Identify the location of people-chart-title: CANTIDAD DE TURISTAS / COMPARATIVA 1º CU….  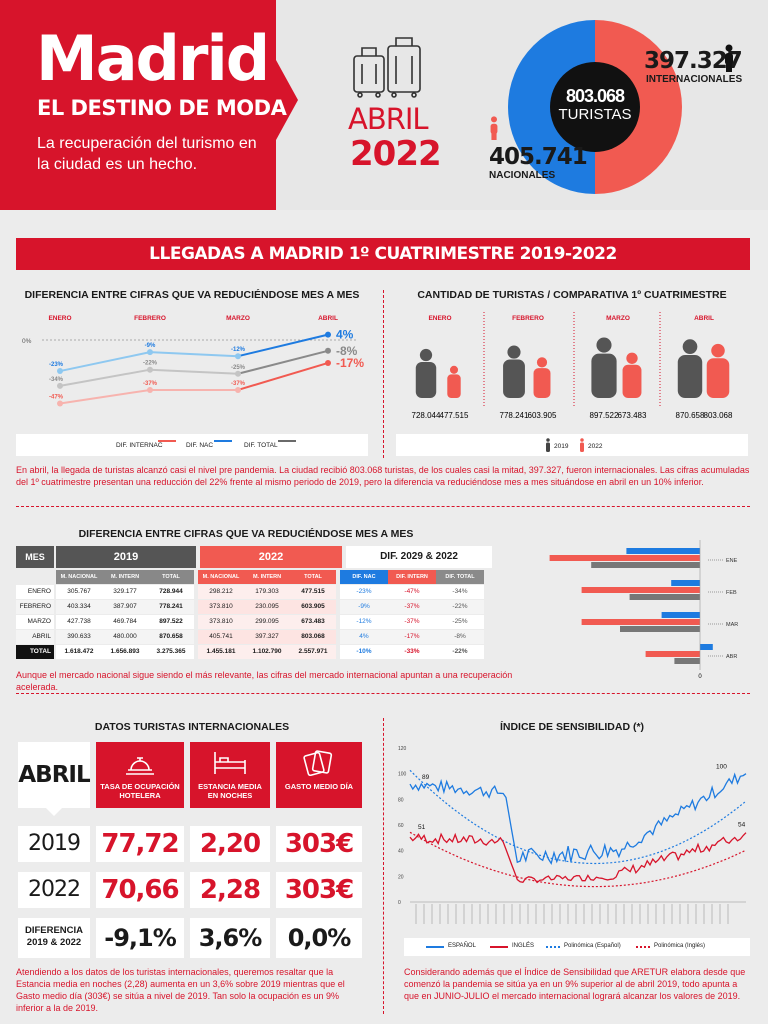
(572, 295).